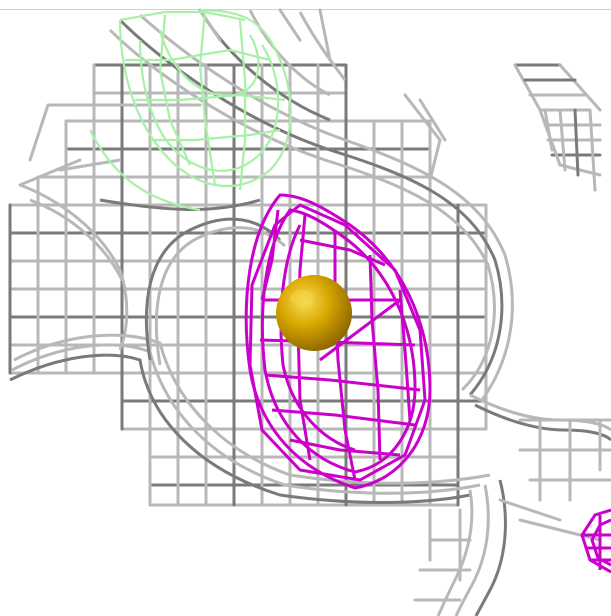 Image resolution: width=611 pixels, height=616 pixels. I want to click on viewer-top-border, so click(305, 9).